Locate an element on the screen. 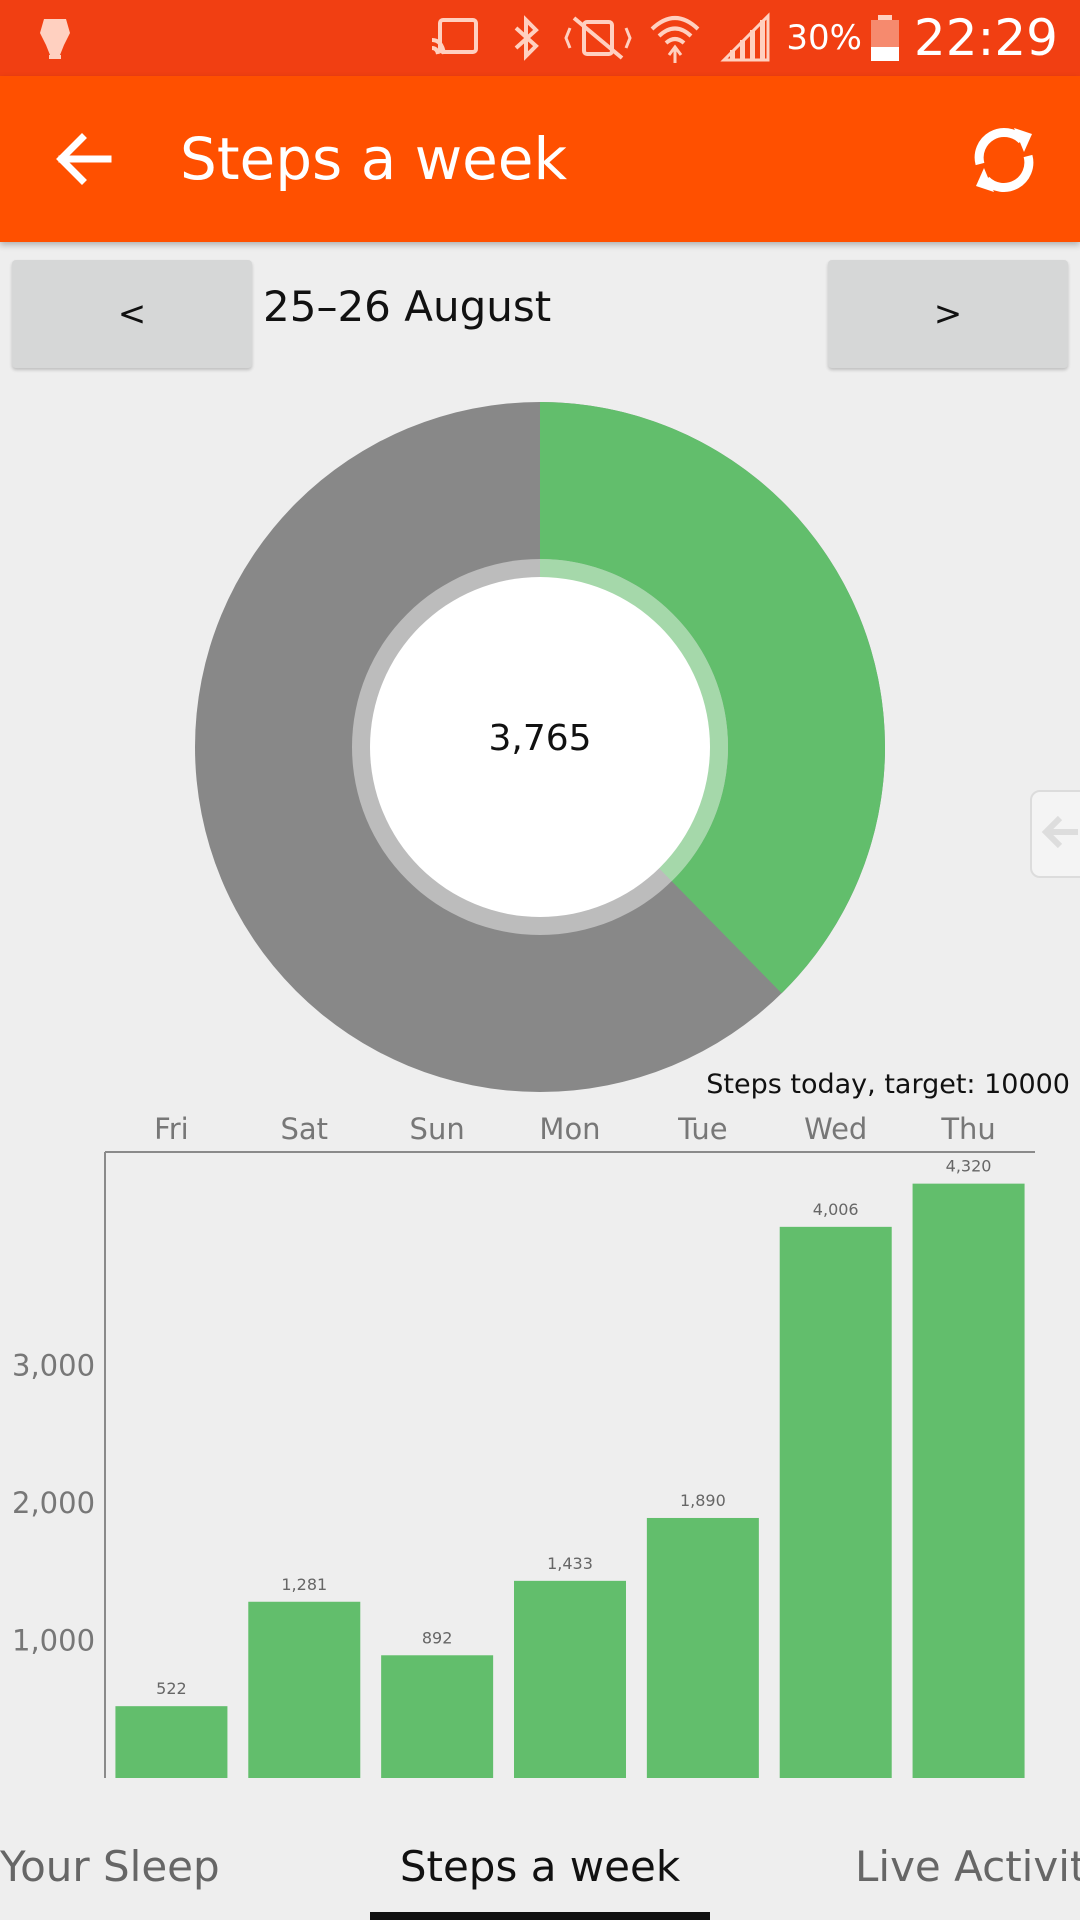 The height and width of the screenshot is (1920, 1080). page-title: Steps a week is located at coordinates (374, 159).